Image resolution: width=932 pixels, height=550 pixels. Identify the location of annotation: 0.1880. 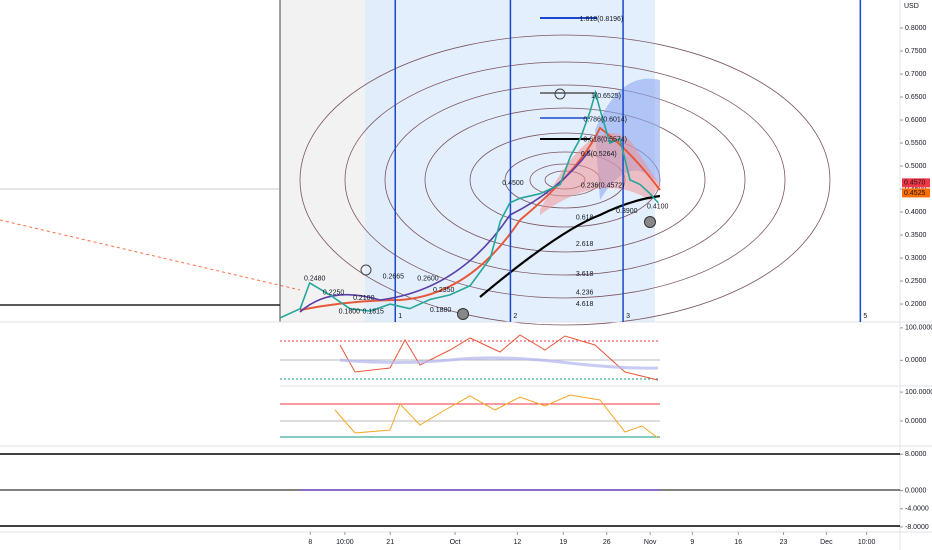
(441, 310).